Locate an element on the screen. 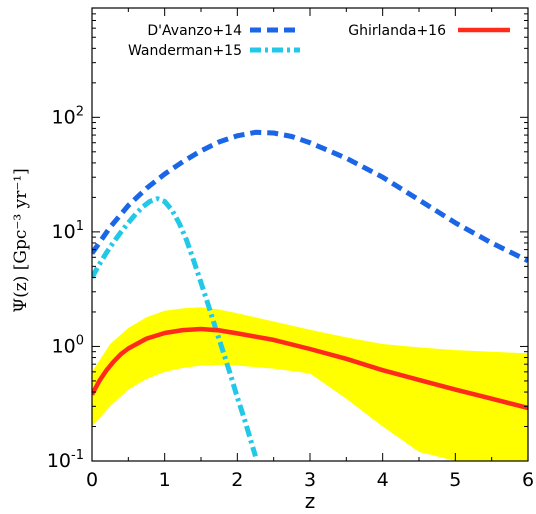  x-tick-label: 3 is located at coordinates (310, 480).